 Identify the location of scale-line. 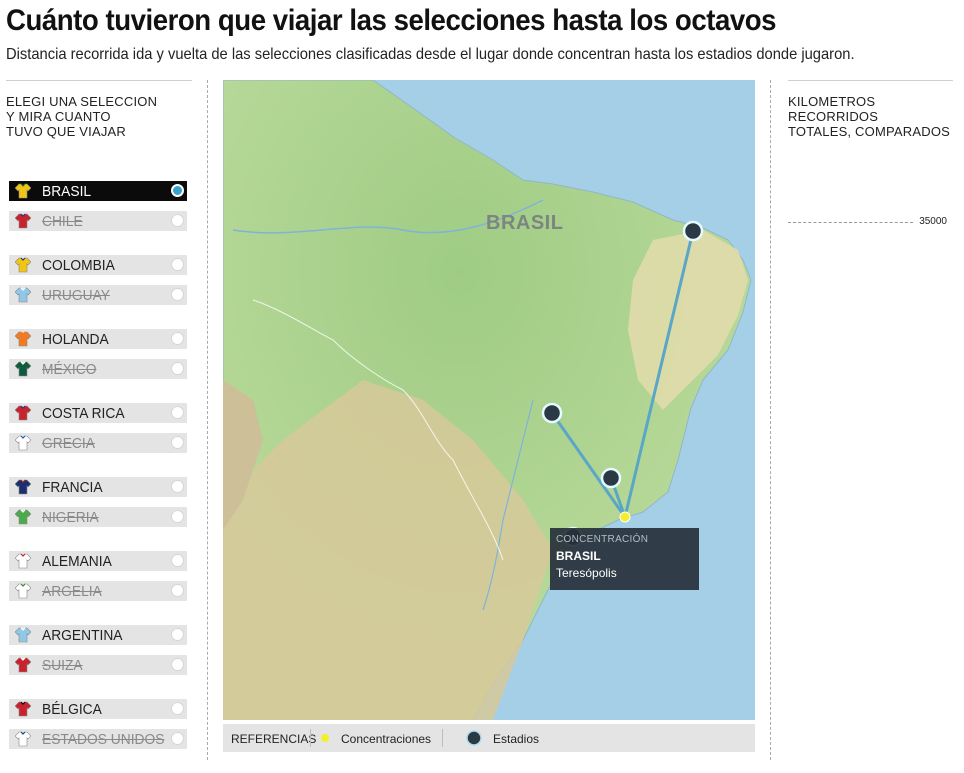
(850, 222).